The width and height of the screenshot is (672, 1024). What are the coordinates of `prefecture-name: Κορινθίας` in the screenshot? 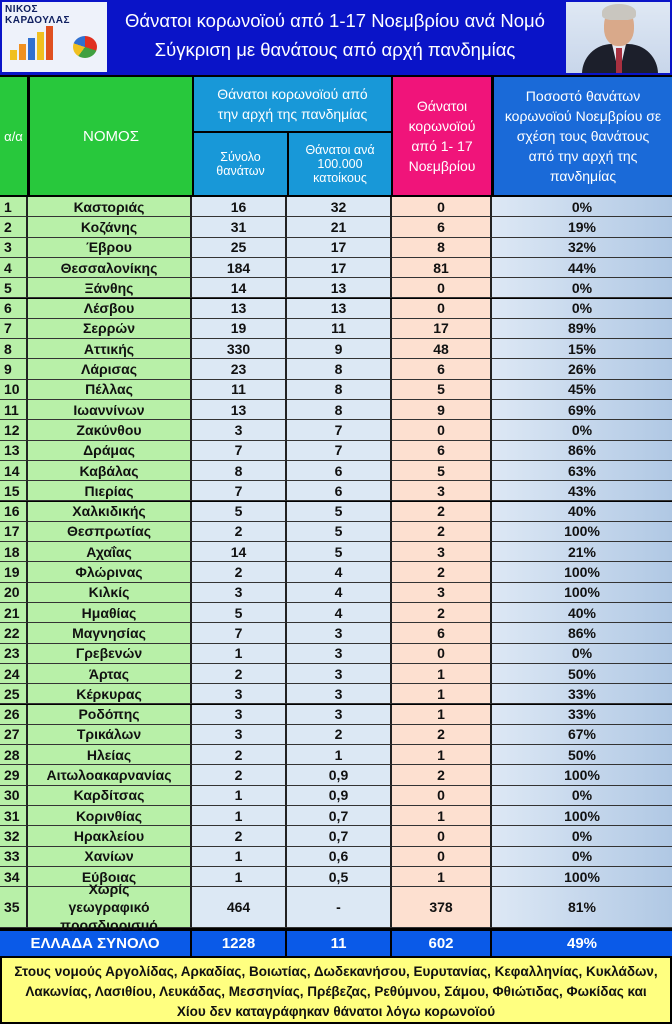 It's located at (110, 816).